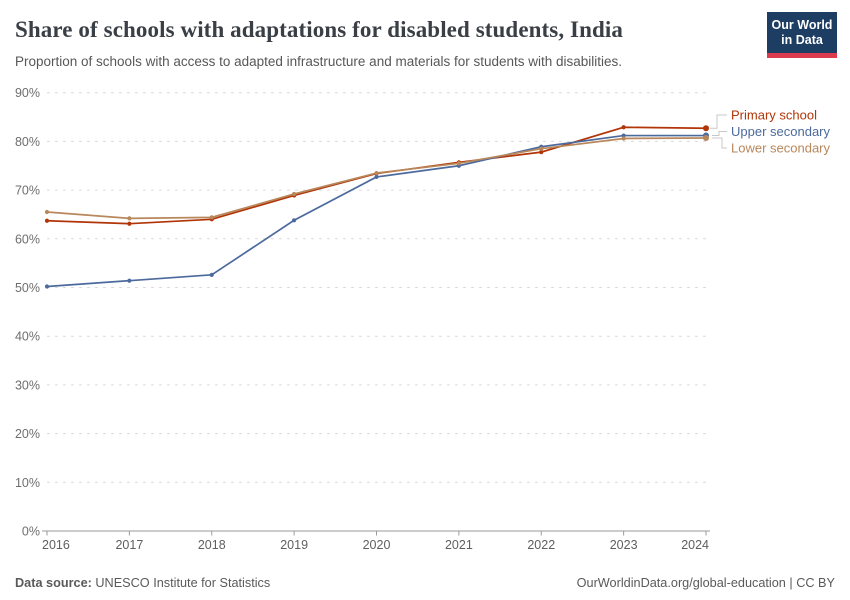 The height and width of the screenshot is (600, 850). What do you see at coordinates (623, 127) in the screenshot?
I see `data-point-primary-school-2023` at bounding box center [623, 127].